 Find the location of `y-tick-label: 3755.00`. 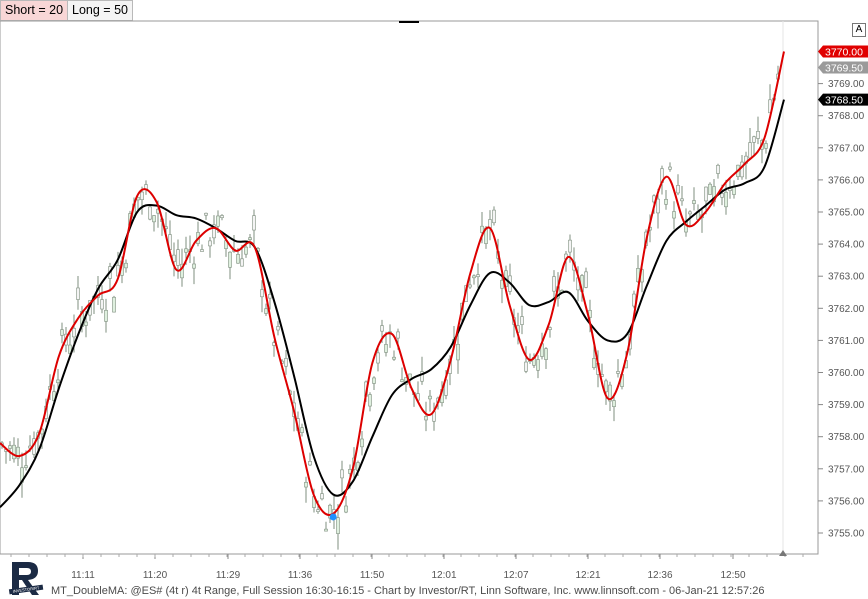

y-tick-label: 3755.00 is located at coordinates (846, 534).